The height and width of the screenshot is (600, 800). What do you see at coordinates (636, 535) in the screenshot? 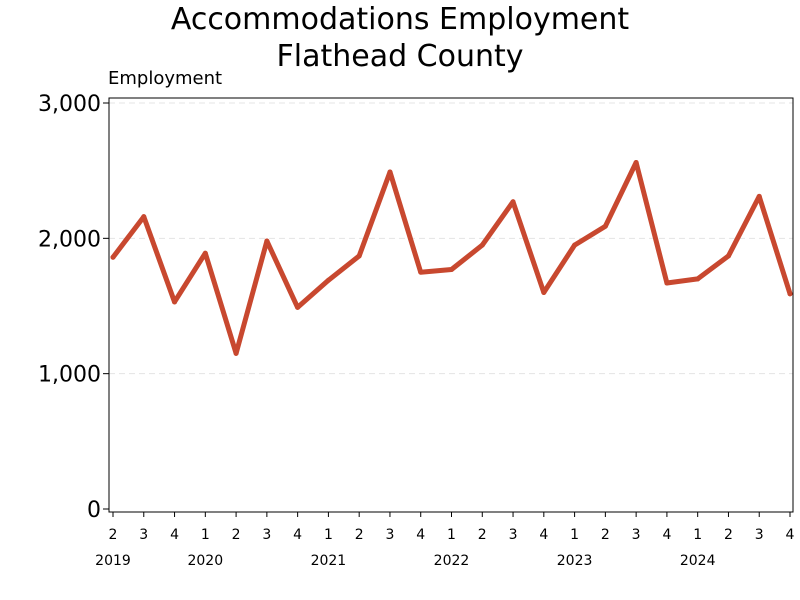
I see `x-tick-label-17: 3` at bounding box center [636, 535].